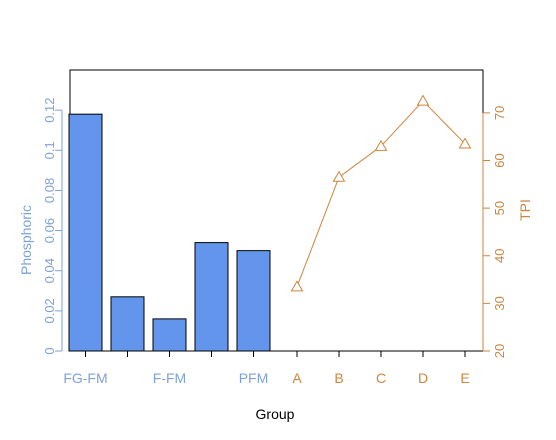 The image size is (556, 440). What do you see at coordinates (49, 190) in the screenshot?
I see `left-tick-label-4: 0.08` at bounding box center [49, 190].